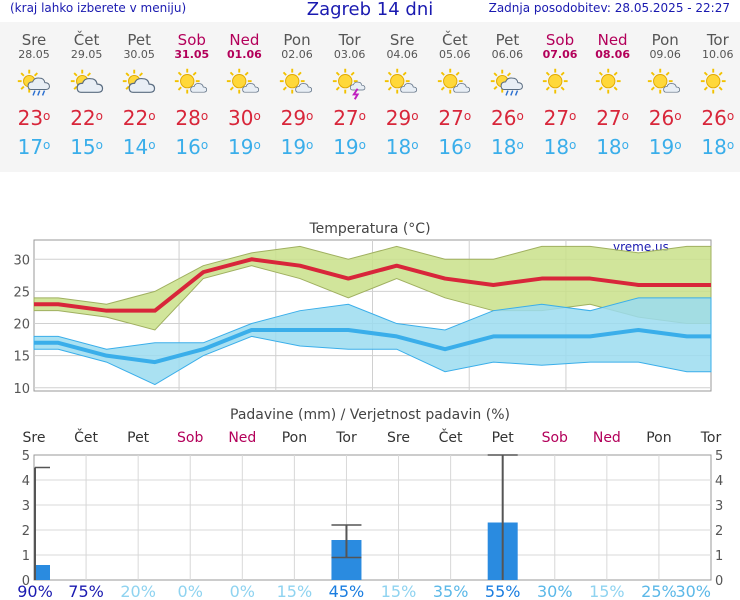 The height and width of the screenshot is (600, 740). I want to click on precip-probability: 55%, so click(503, 591).